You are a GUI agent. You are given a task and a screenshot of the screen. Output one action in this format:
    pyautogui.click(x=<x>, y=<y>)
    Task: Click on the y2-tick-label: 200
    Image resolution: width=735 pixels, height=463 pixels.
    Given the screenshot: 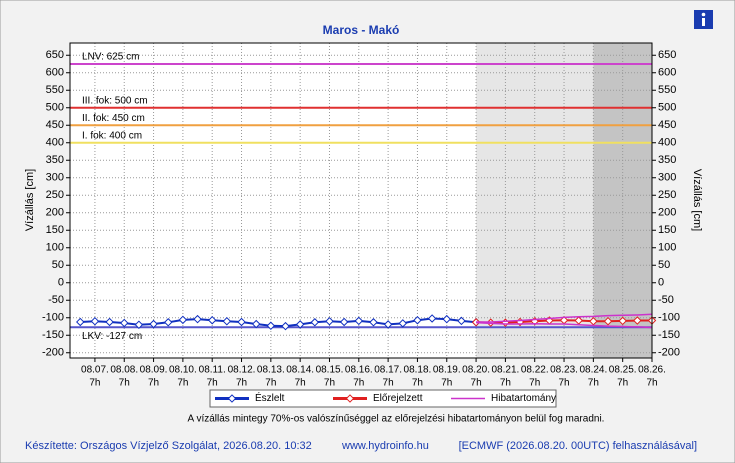 What is the action you would take?
    pyautogui.click(x=667, y=213)
    